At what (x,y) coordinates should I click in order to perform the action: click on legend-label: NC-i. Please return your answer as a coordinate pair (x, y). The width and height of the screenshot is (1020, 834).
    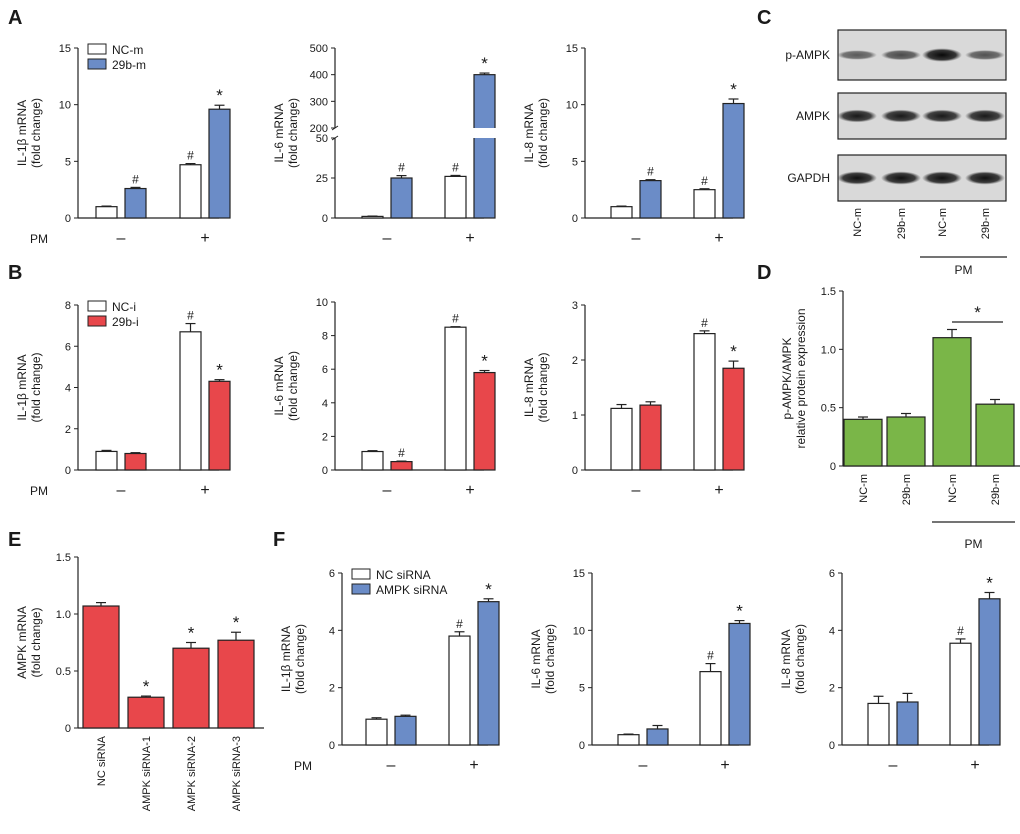
    Looking at the image, I should click on (124, 307).